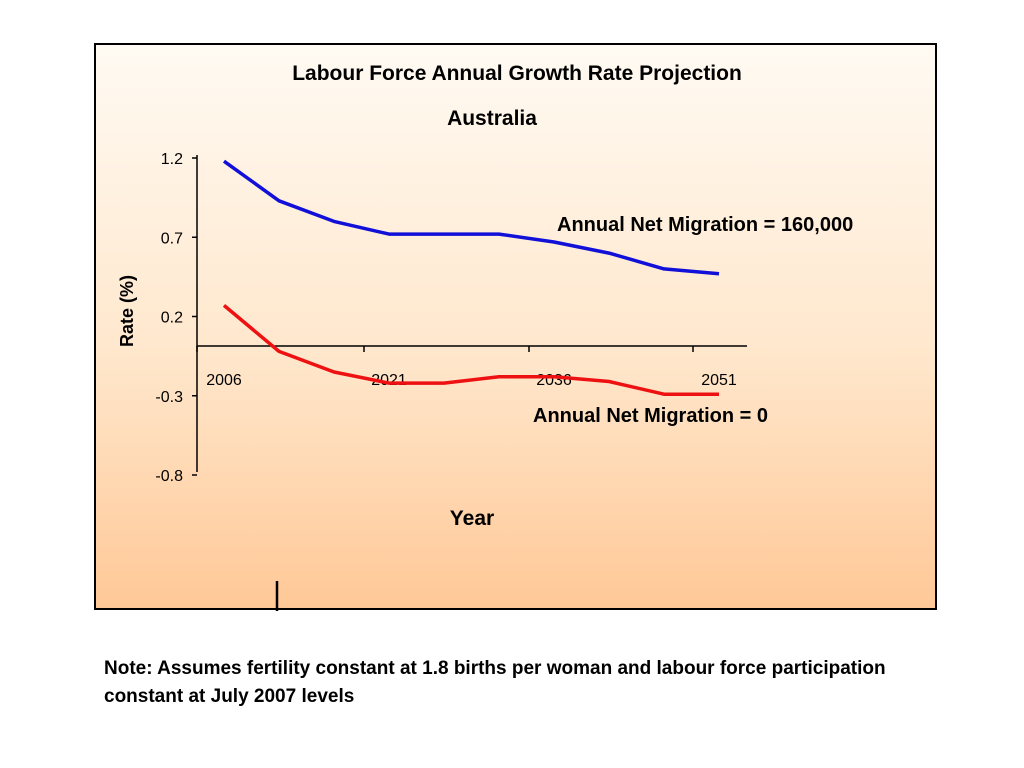 Image resolution: width=1024 pixels, height=768 pixels. What do you see at coordinates (224, 380) in the screenshot?
I see `x-tick-label: 2006` at bounding box center [224, 380].